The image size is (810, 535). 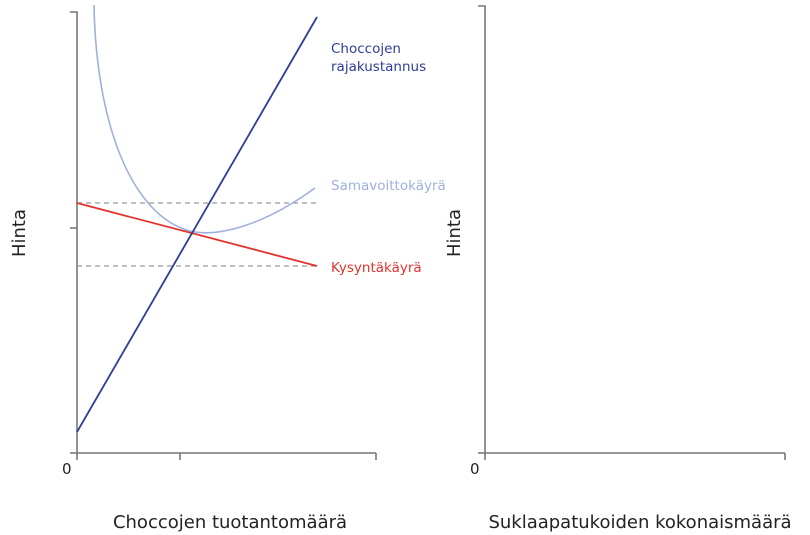 What do you see at coordinates (454, 233) in the screenshot?
I see `right-y-axis-label: Hinta` at bounding box center [454, 233].